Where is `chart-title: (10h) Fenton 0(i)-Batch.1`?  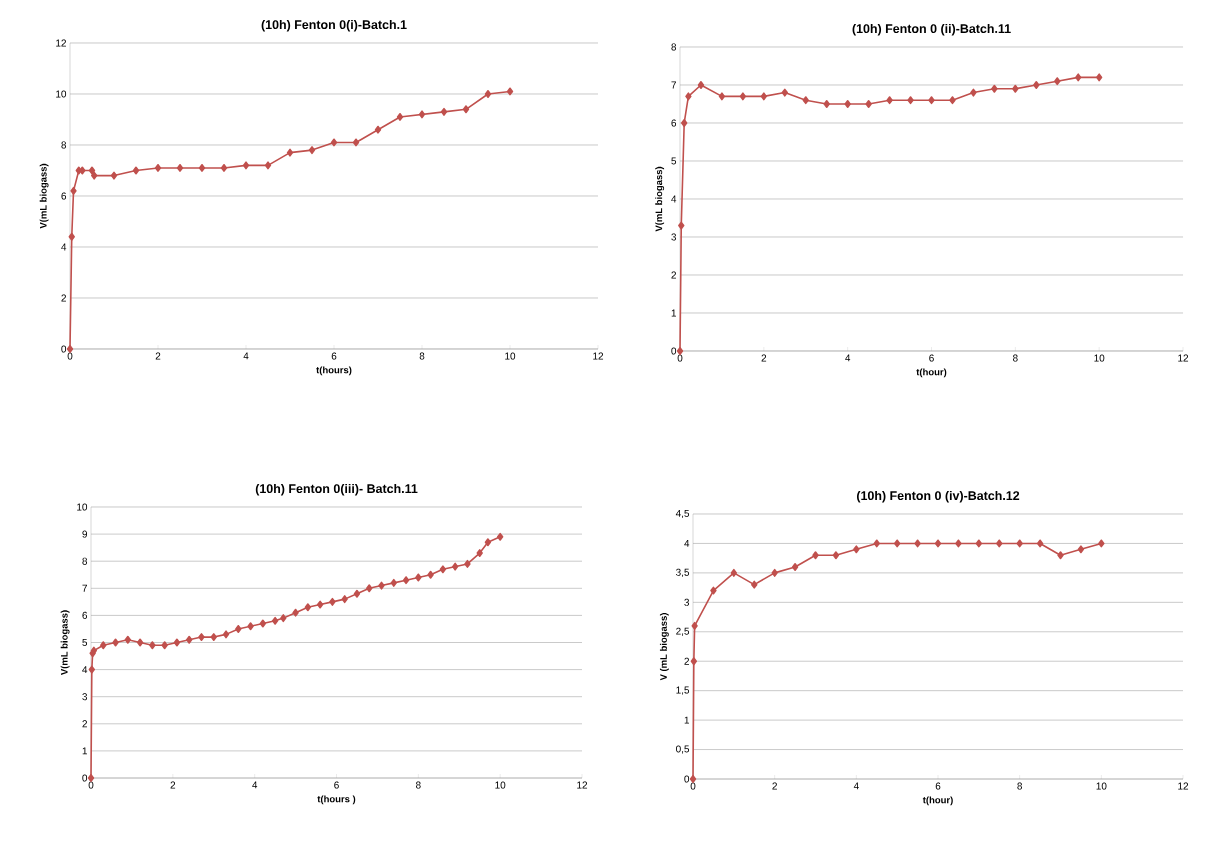 chart-title: (10h) Fenton 0(i)-Batch.1 is located at coordinates (334, 25).